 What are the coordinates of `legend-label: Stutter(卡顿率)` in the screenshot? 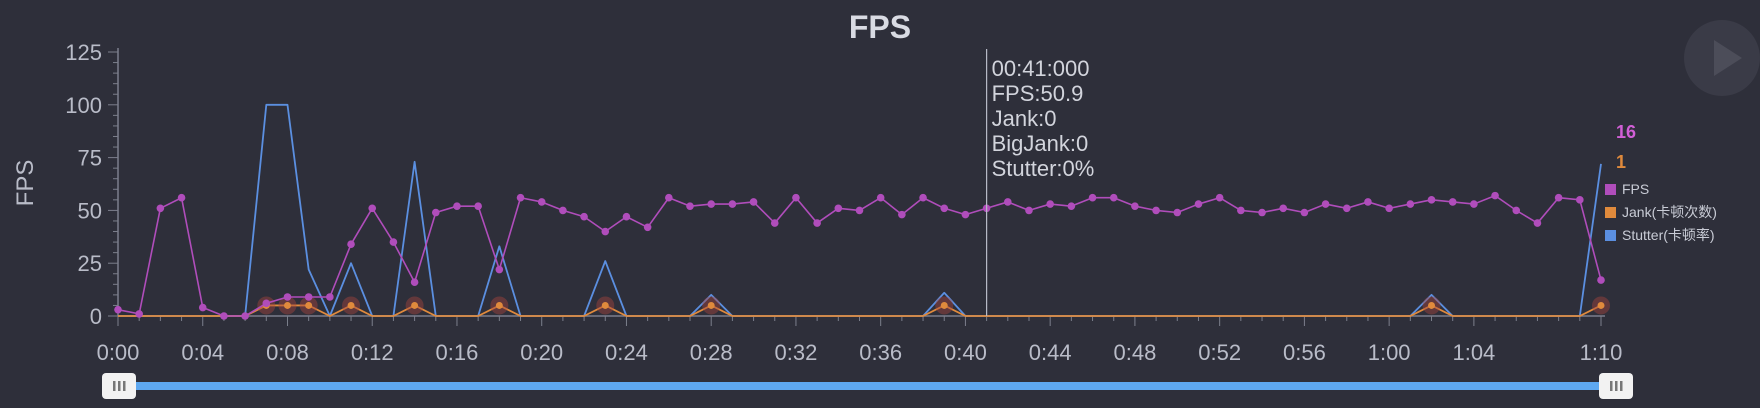 It's located at (1668, 235).